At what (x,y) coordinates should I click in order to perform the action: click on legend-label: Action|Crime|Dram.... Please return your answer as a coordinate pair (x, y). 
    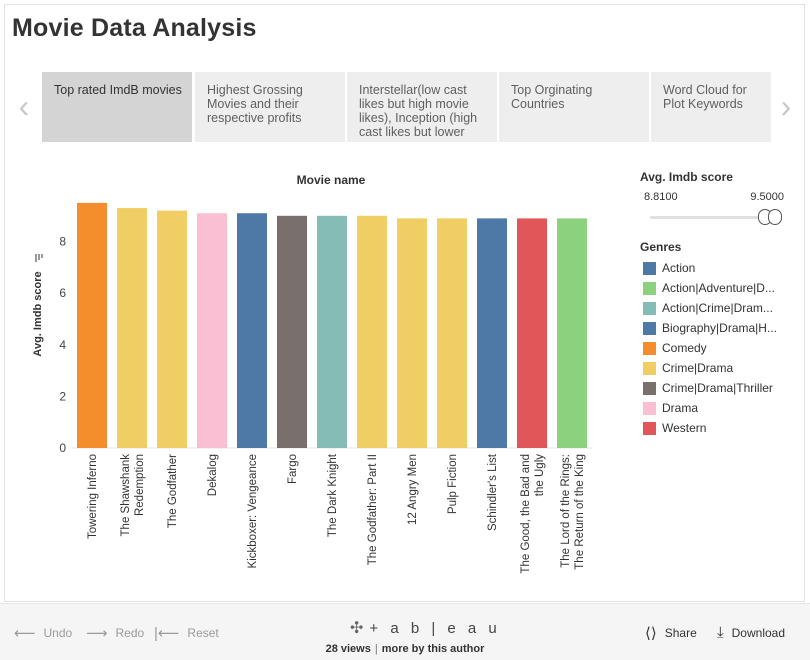
    Looking at the image, I should click on (717, 308).